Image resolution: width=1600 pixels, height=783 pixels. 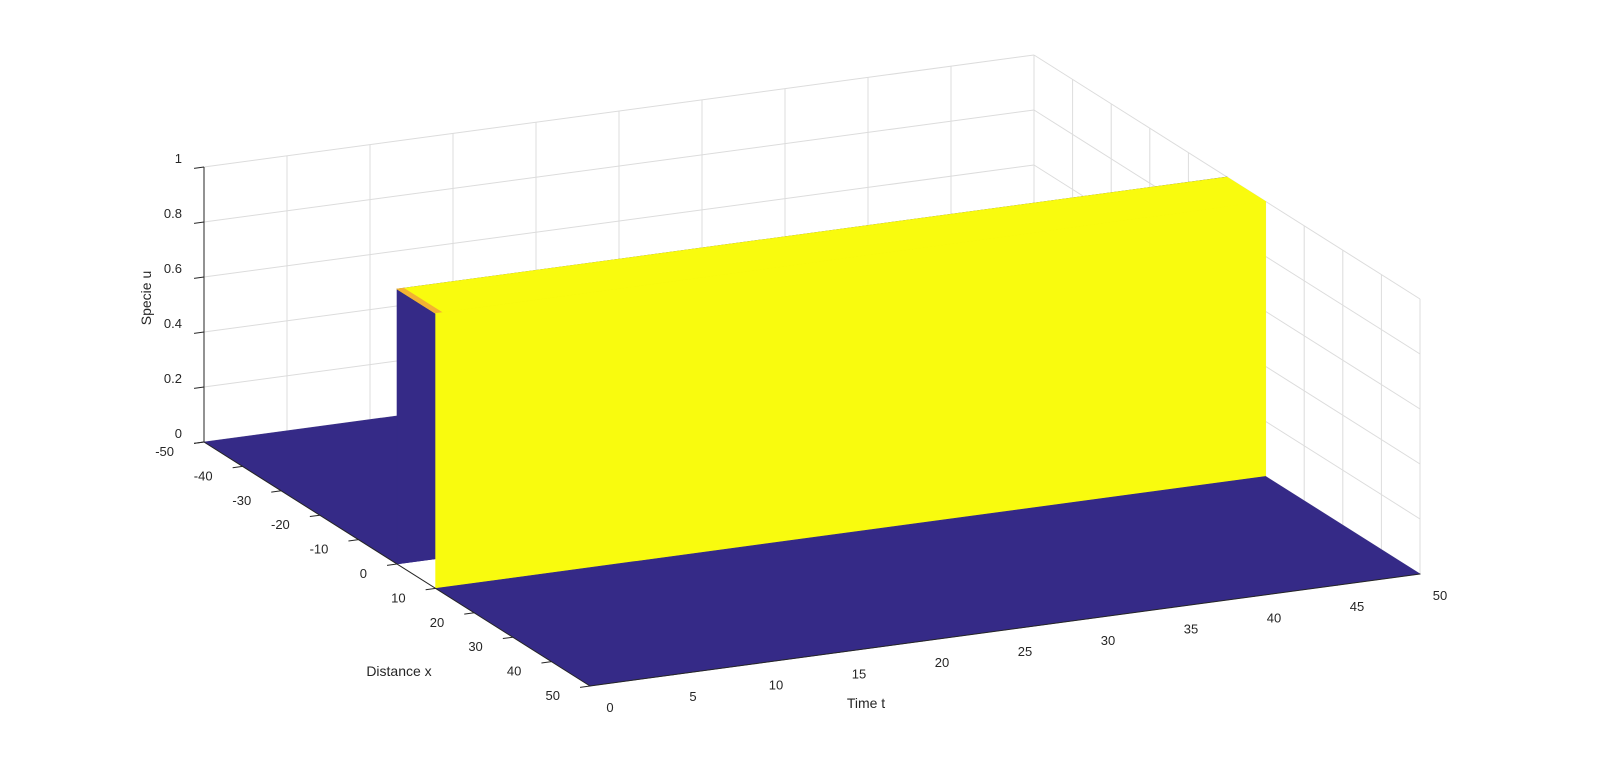 What do you see at coordinates (942, 662) in the screenshot?
I see `x-tick-label: 20` at bounding box center [942, 662].